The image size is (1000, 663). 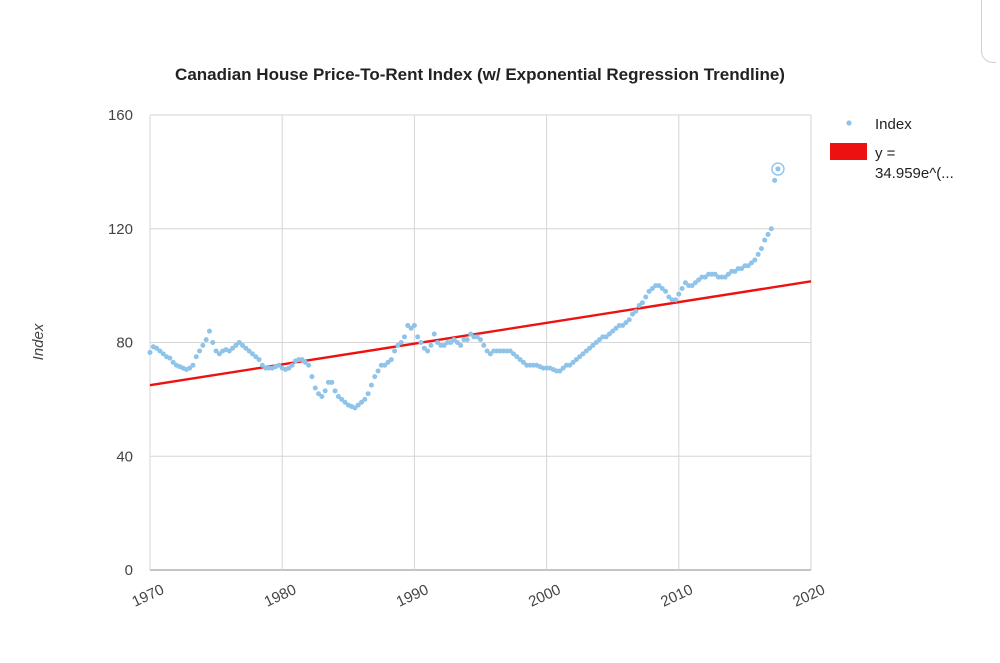 What do you see at coordinates (129, 570) in the screenshot?
I see `y-tick-label-0: 0` at bounding box center [129, 570].